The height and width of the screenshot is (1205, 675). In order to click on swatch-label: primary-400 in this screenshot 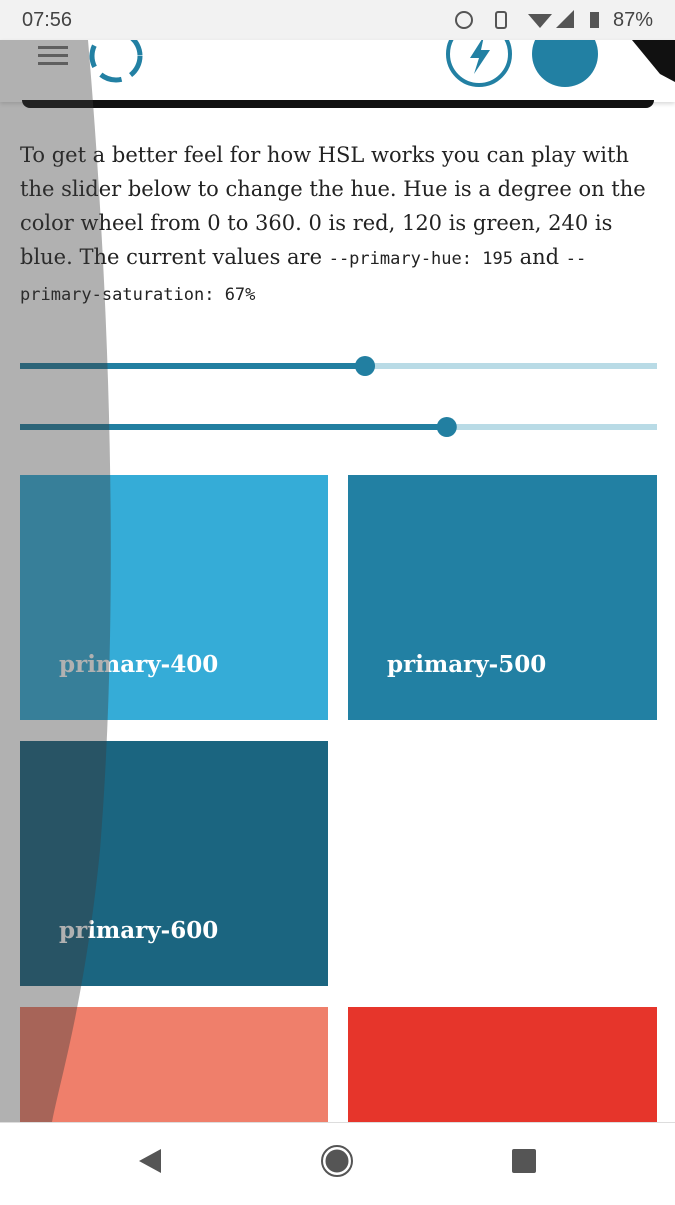, I will do `click(139, 664)`.